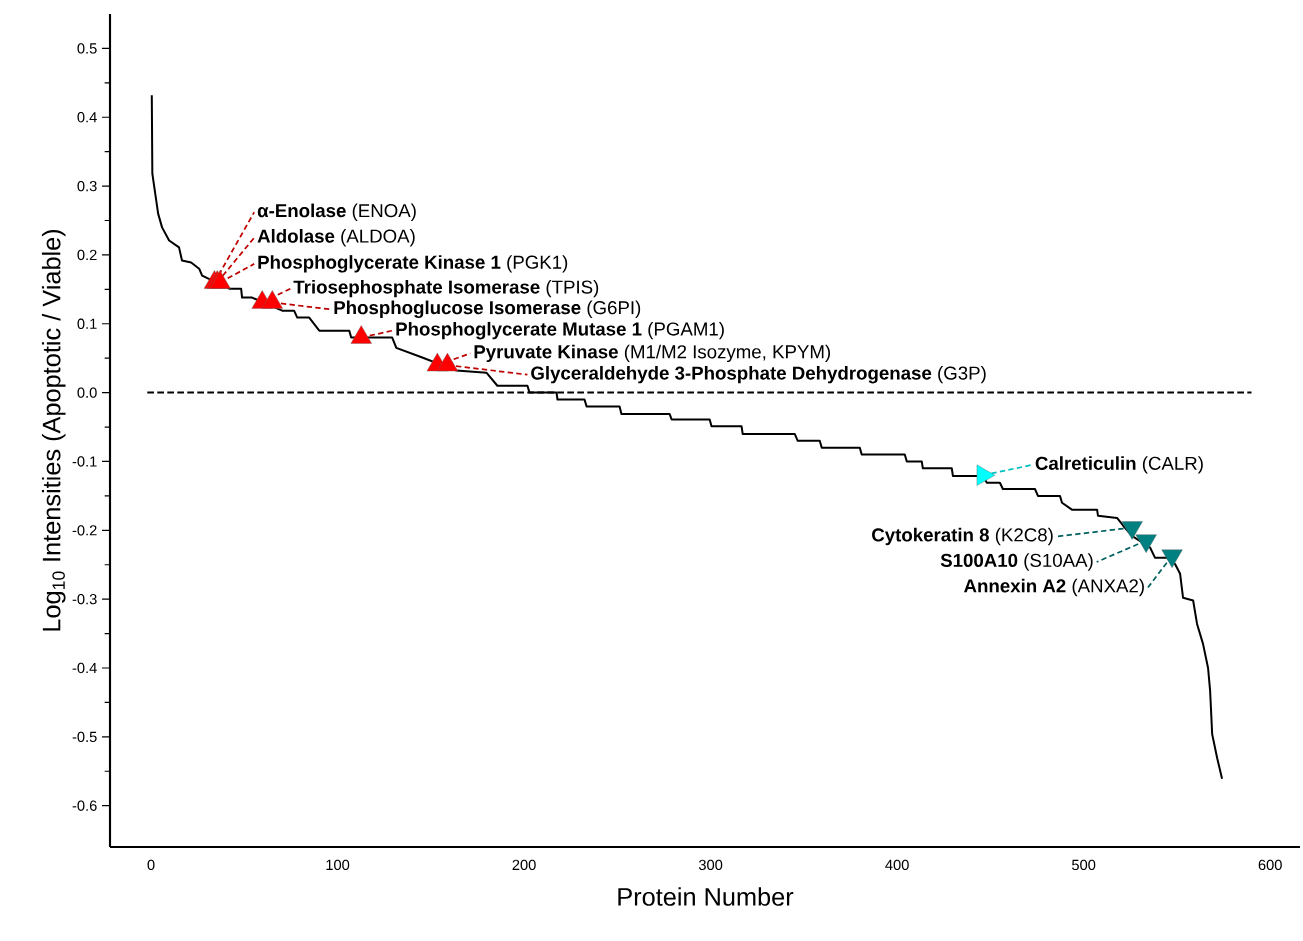 Image resolution: width=1303 pixels, height=941 pixels. I want to click on x-tick-label: 0, so click(151, 865).